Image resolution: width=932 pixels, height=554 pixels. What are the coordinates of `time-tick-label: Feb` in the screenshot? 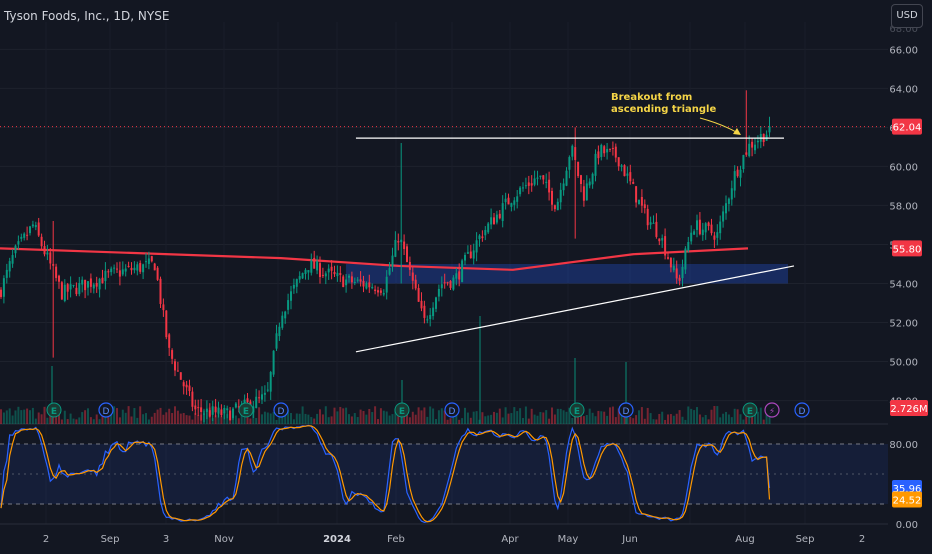 It's located at (396, 539).